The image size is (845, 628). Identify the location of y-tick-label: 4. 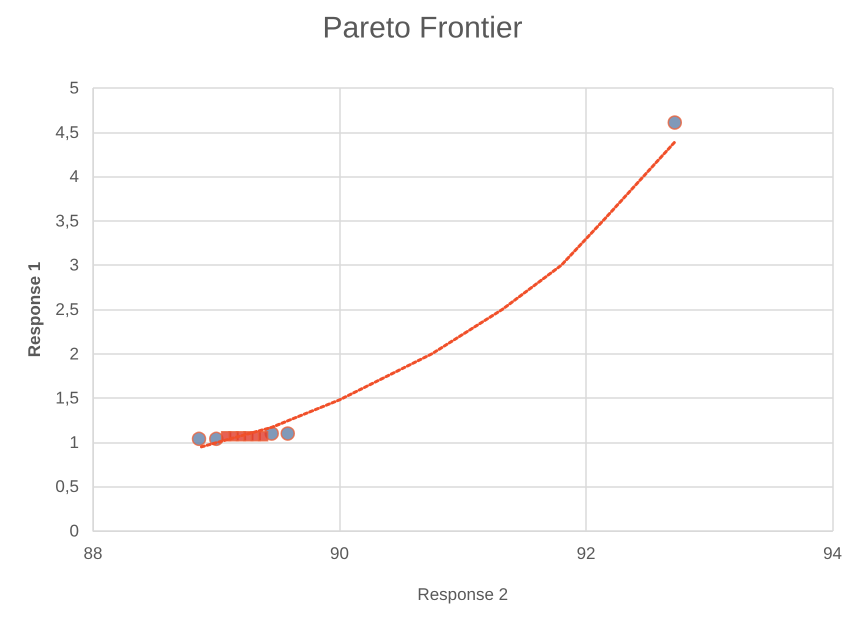
(74, 176).